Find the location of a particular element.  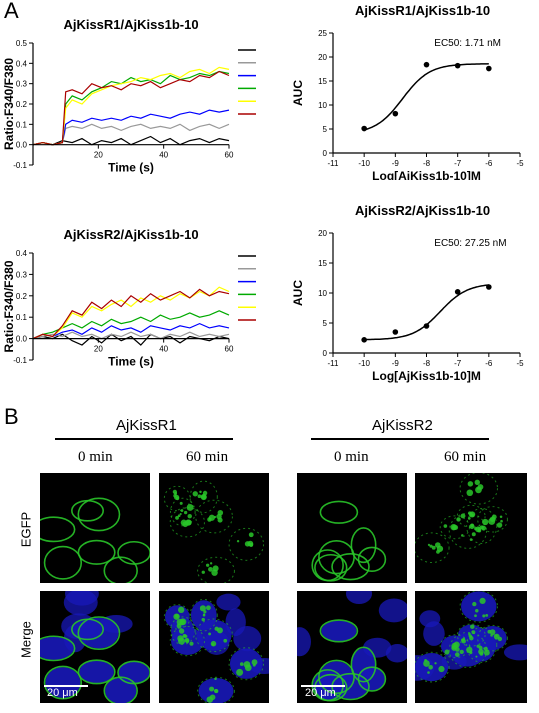

fit-curve is located at coordinates (426, 97).